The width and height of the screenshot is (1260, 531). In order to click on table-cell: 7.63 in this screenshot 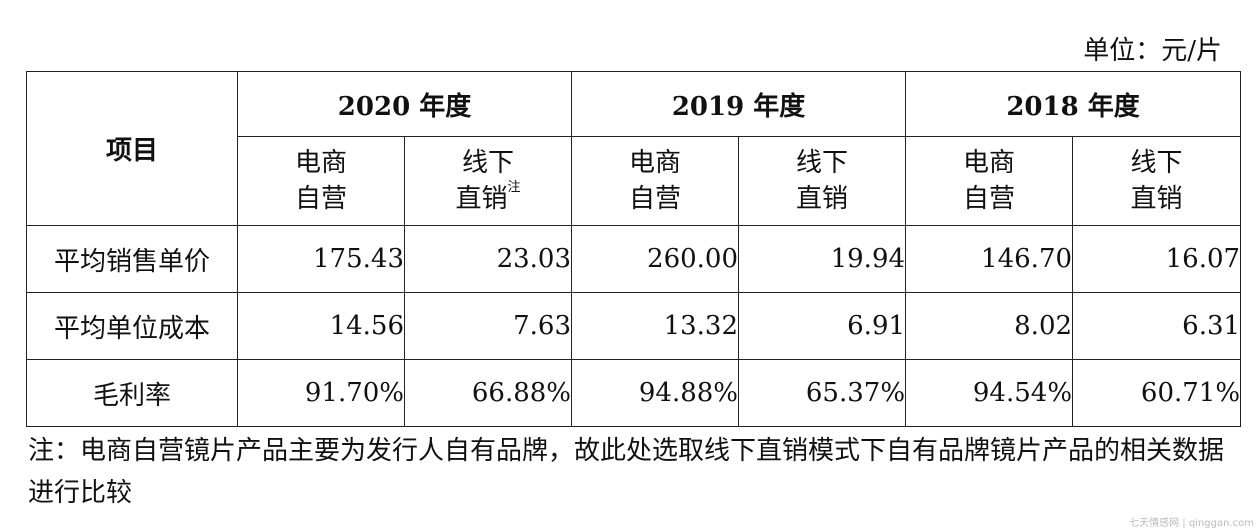, I will do `click(488, 326)`.